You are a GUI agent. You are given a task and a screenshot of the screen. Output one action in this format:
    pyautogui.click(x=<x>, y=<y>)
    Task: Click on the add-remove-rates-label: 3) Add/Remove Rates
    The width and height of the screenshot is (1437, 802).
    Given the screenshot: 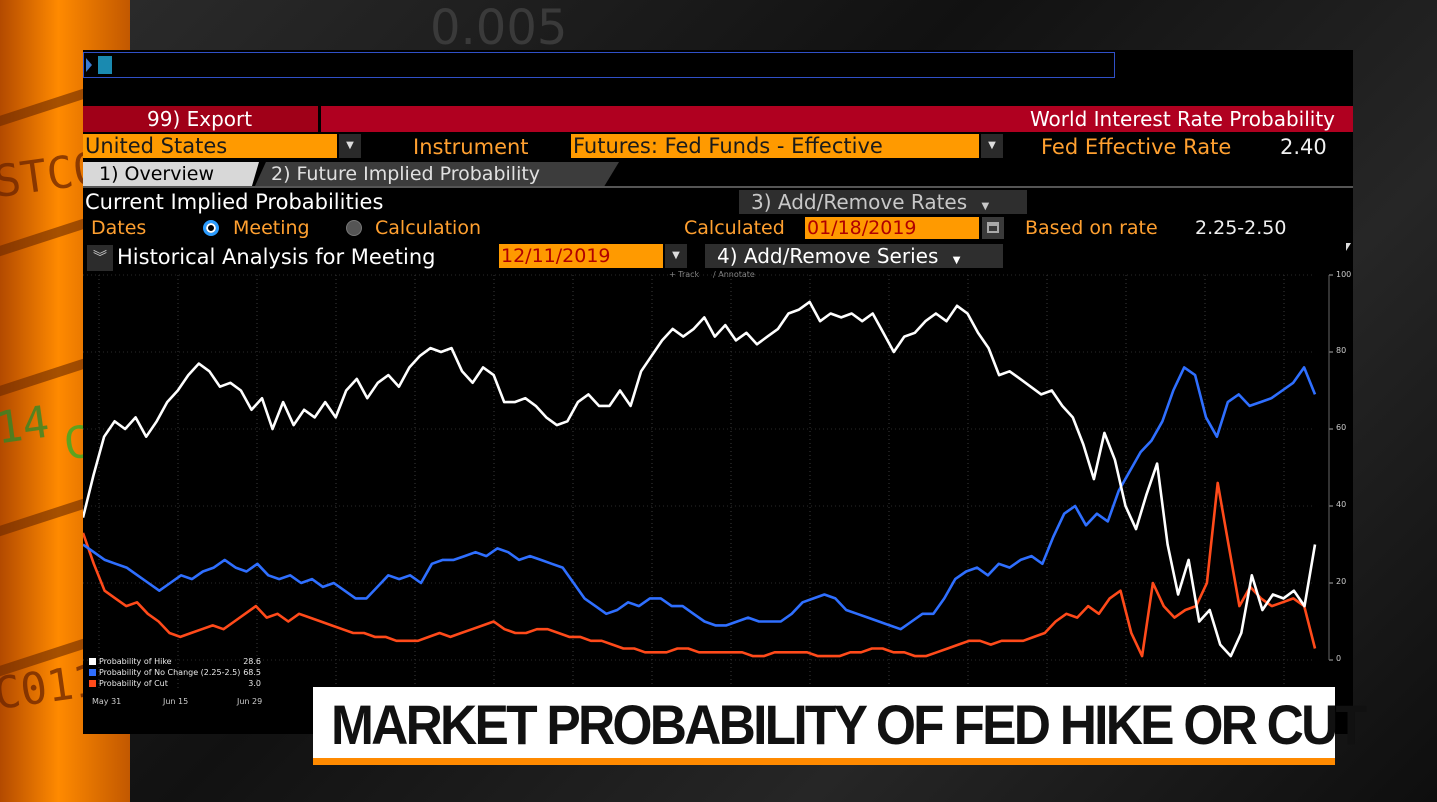 What is the action you would take?
    pyautogui.click(x=859, y=202)
    